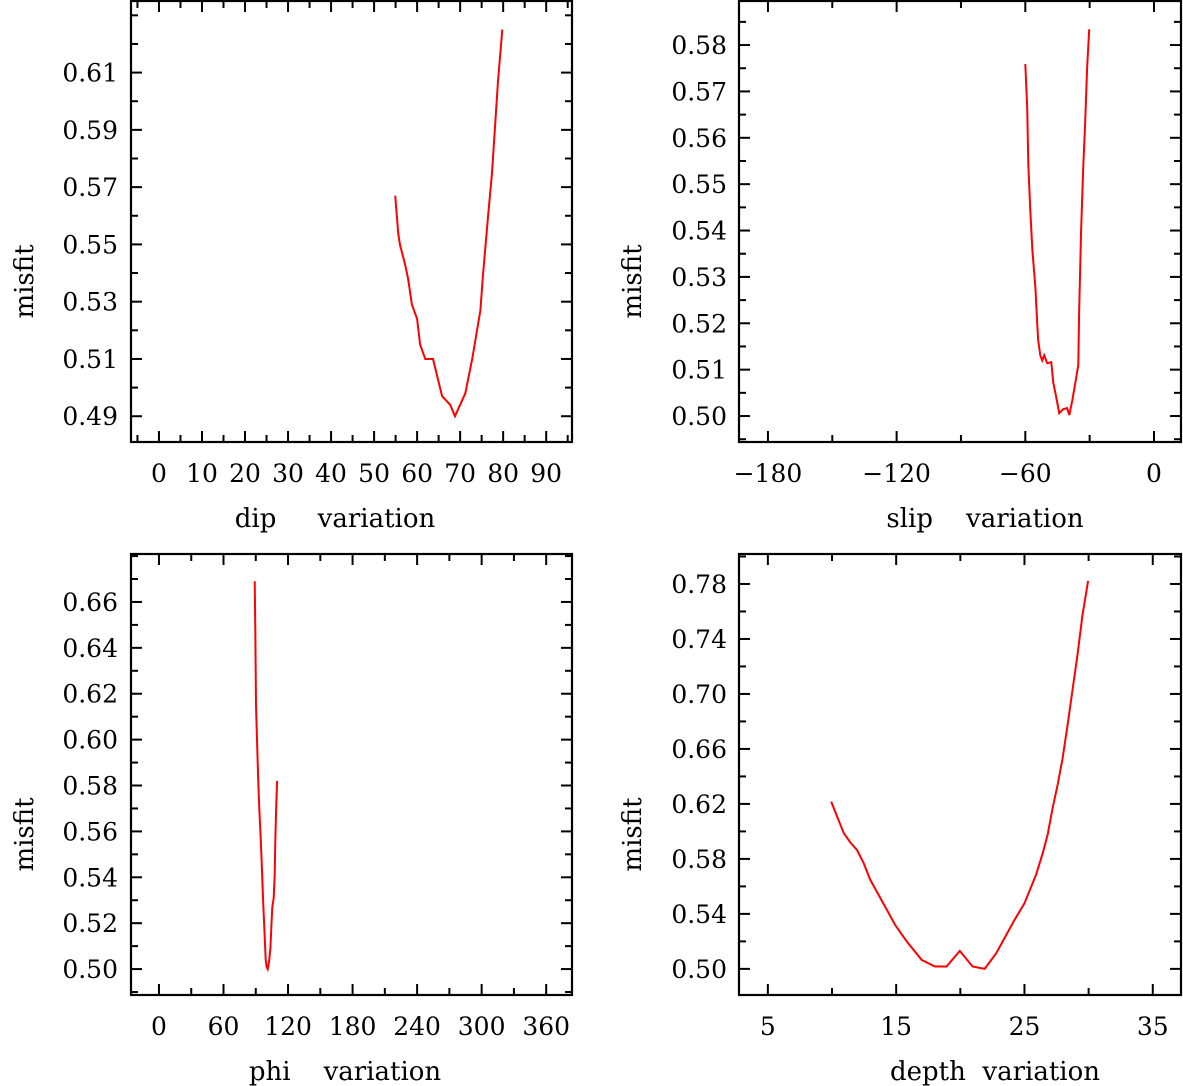 The image size is (1183, 1086). I want to click on y-tick-label: 0.49, so click(90, 416).